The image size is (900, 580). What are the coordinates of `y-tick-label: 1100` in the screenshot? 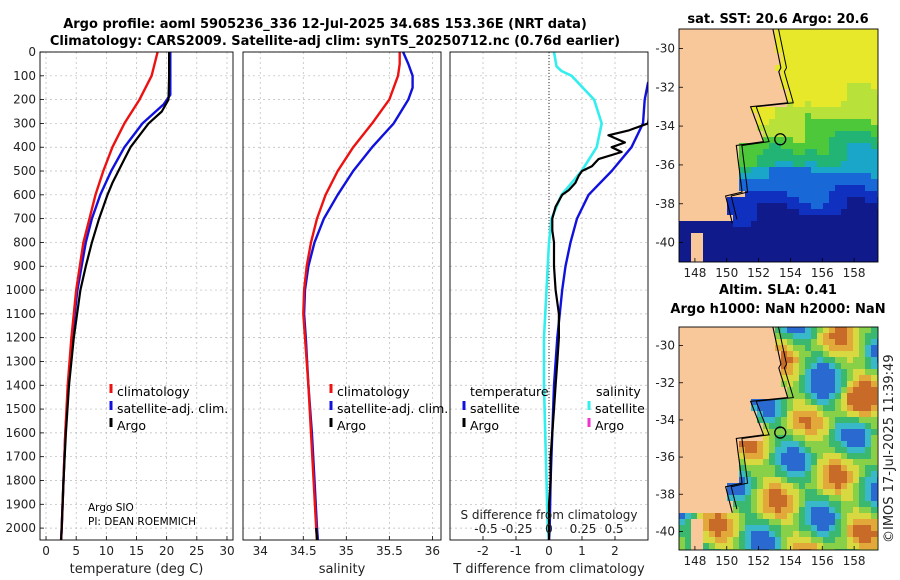 It's located at (20, 314).